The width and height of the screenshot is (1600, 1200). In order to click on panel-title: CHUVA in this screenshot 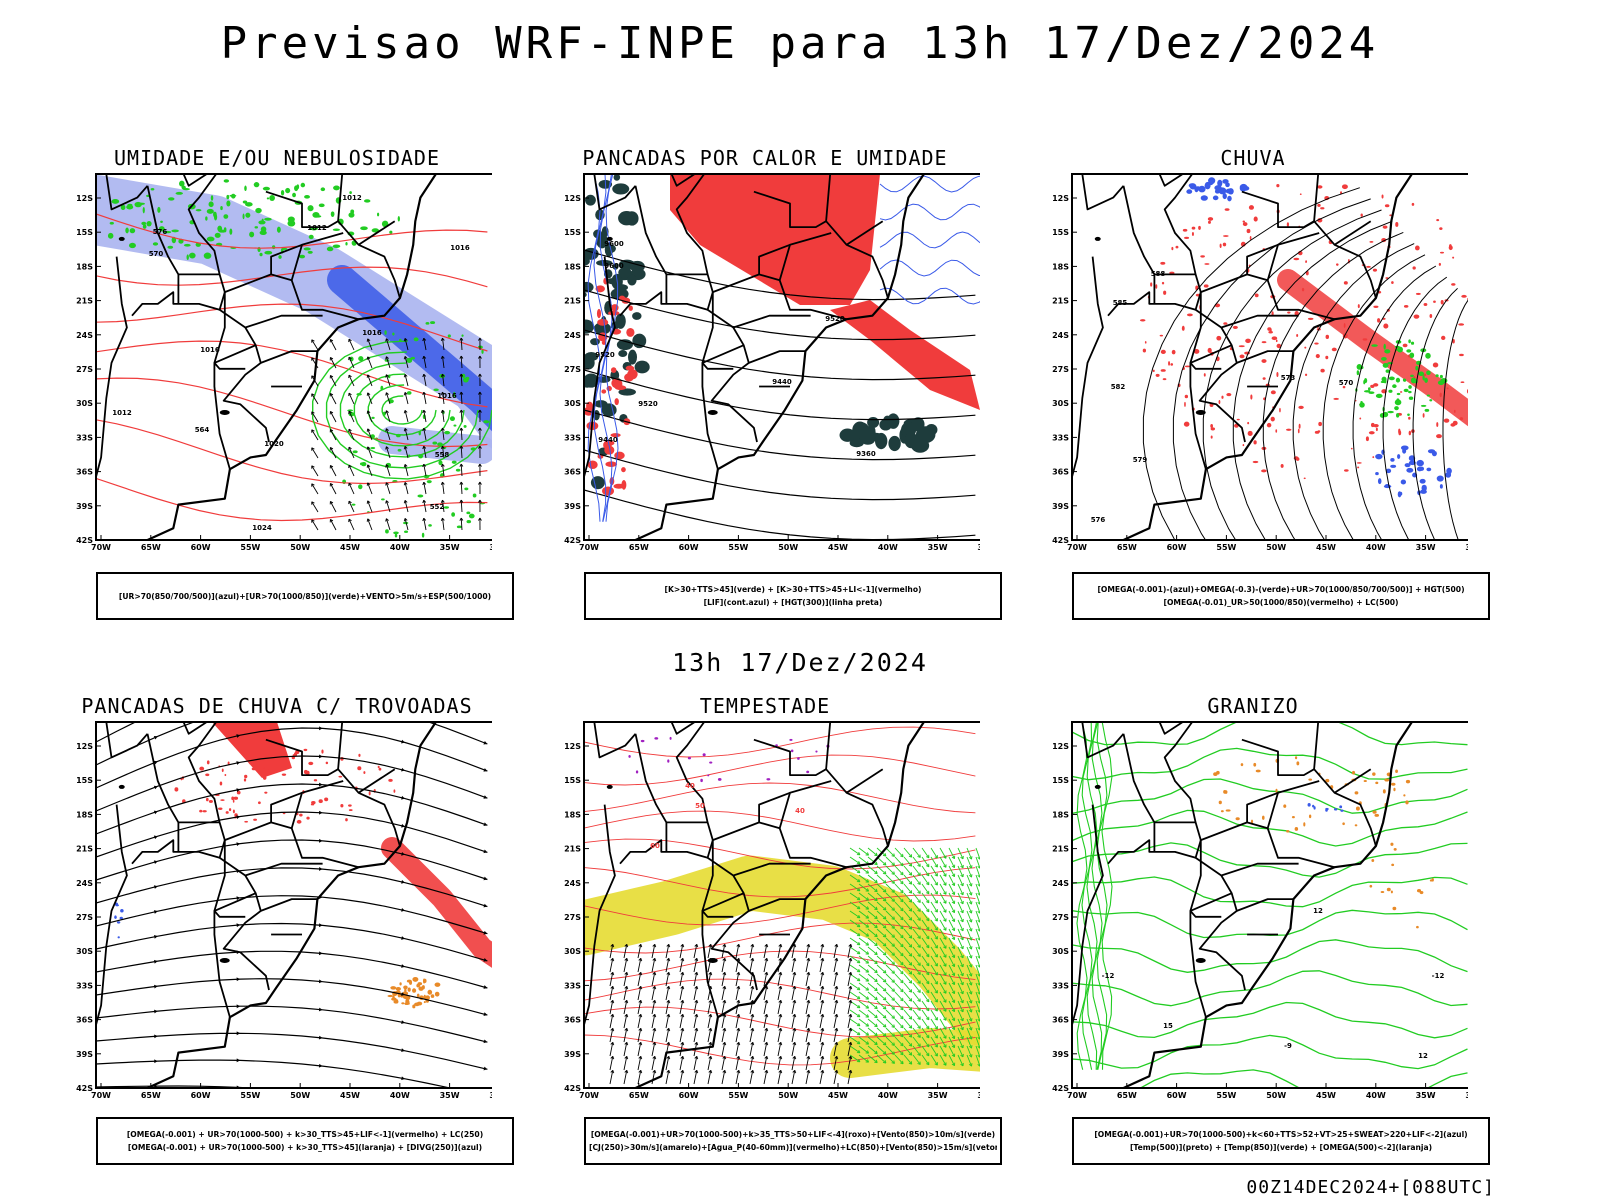, I will do `click(1253, 158)`.